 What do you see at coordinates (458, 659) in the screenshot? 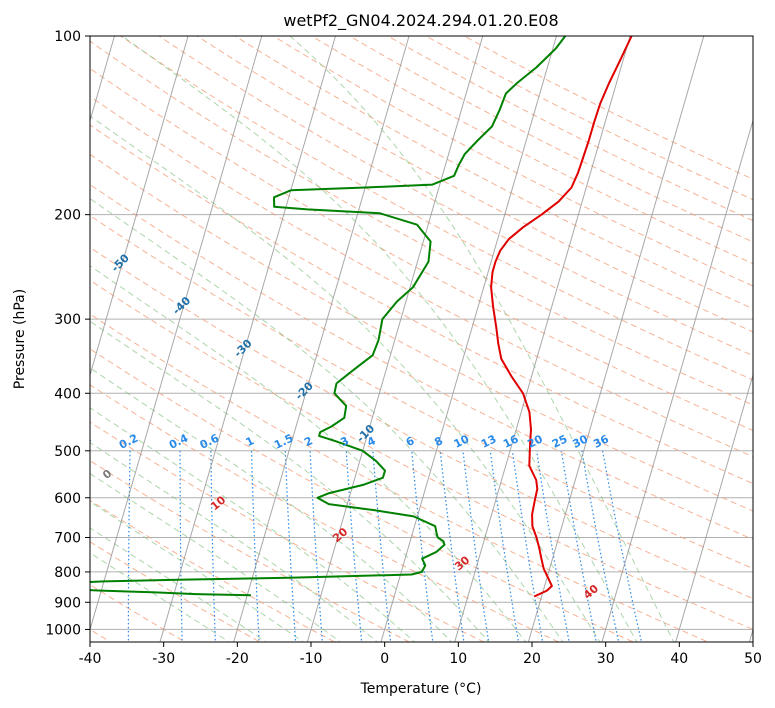
I see `x-tick-label: 10` at bounding box center [458, 659].